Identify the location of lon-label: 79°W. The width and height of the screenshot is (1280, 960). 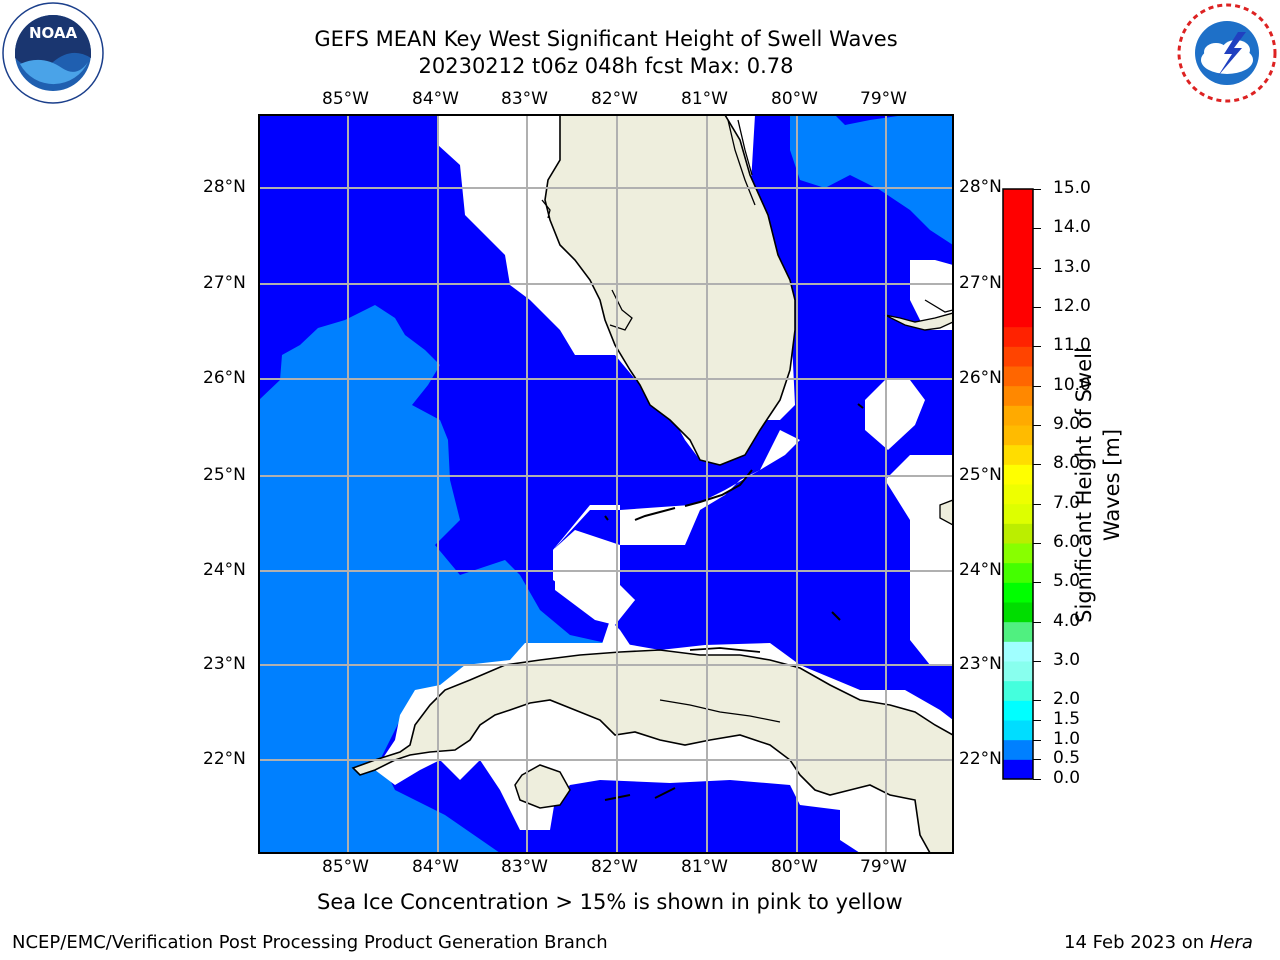
(883, 867).